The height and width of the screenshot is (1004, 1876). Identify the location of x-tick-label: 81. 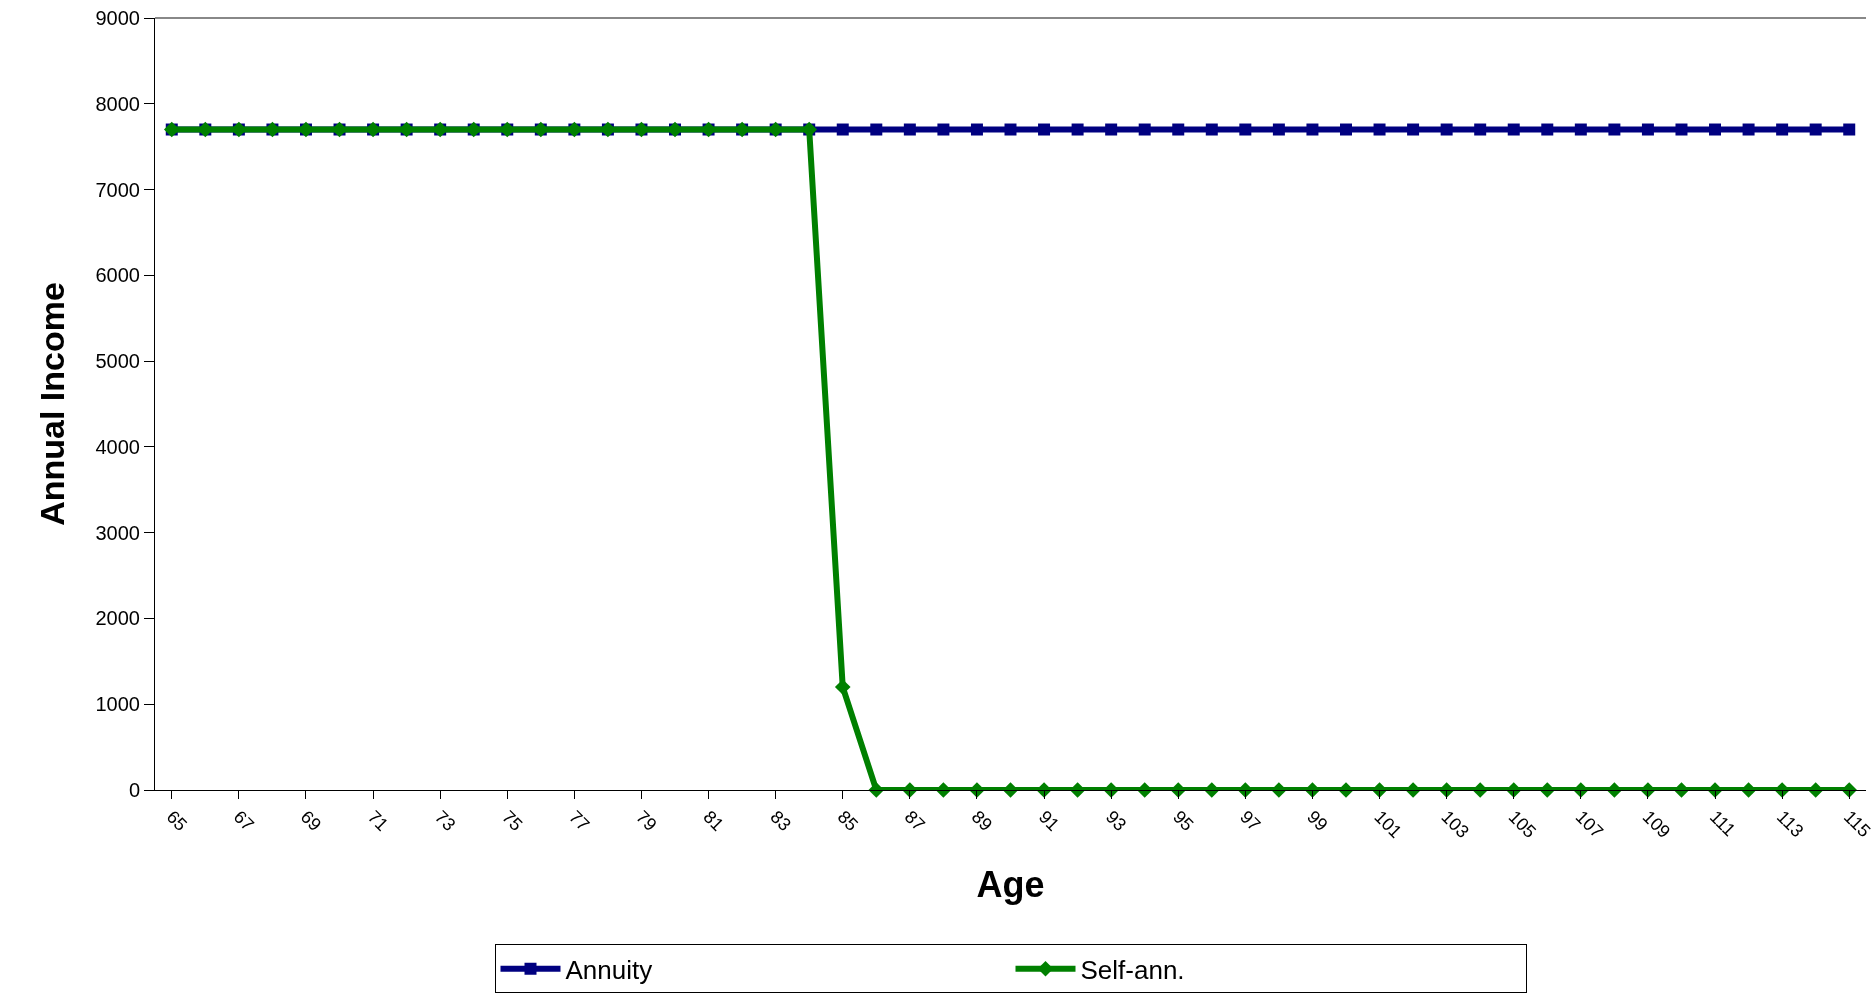
(713, 820).